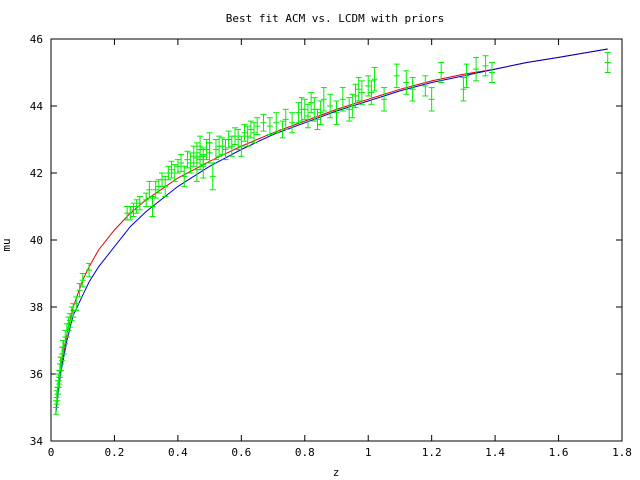 The width and height of the screenshot is (640, 480). Describe the element at coordinates (336, 472) in the screenshot. I see `x-axis-label: z` at that location.